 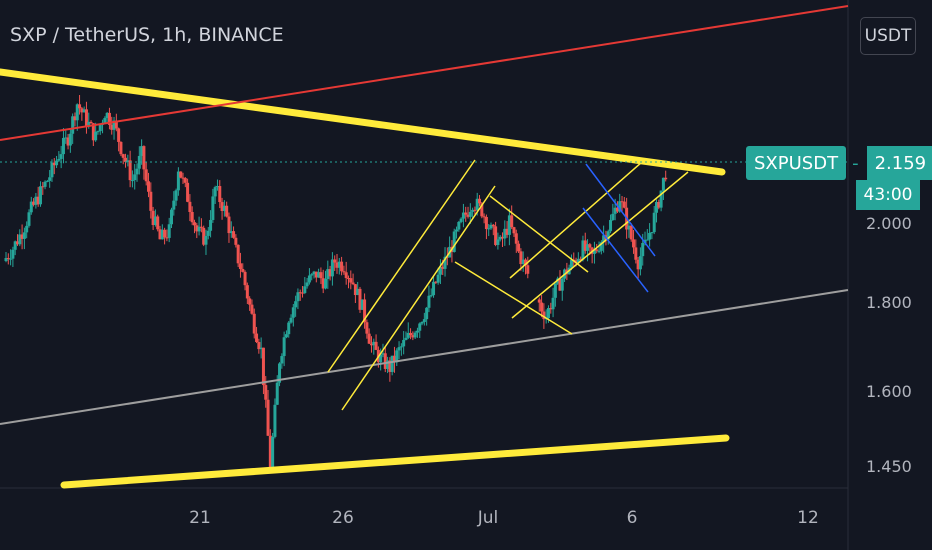 I want to click on currency-button: USDT, so click(x=888, y=36).